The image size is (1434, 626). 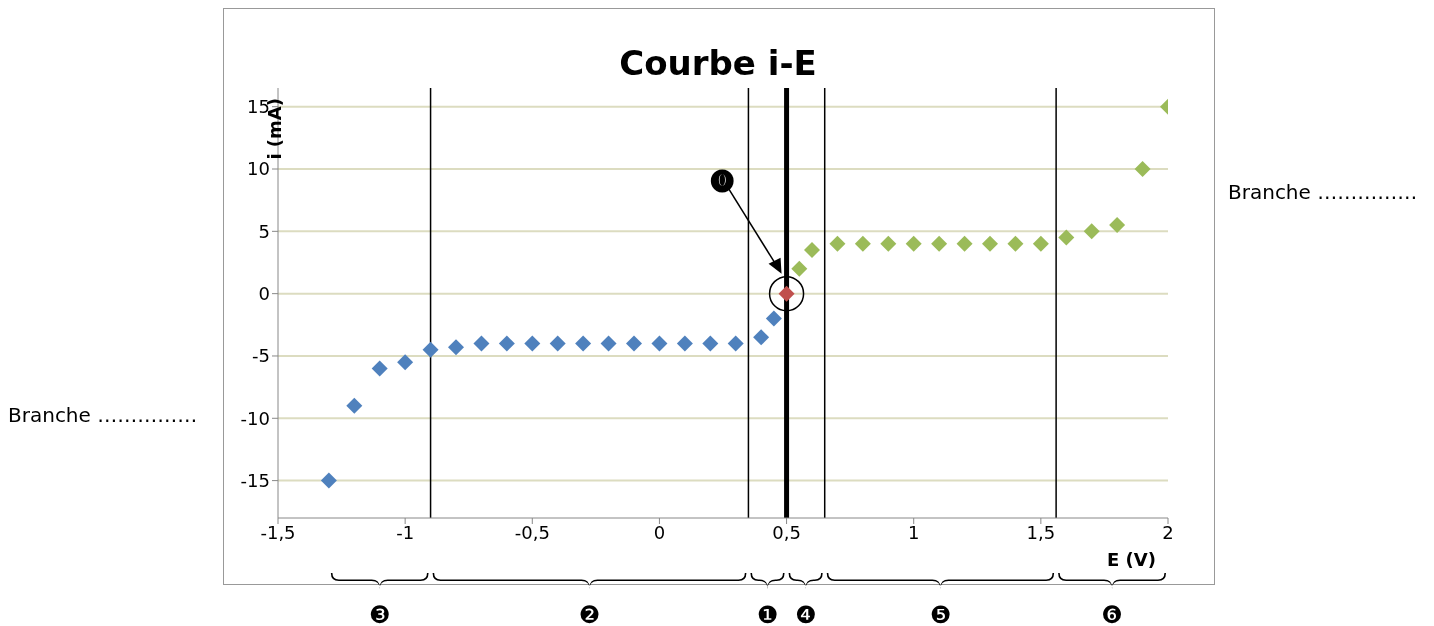 I want to click on x-tick-label: -1,5, so click(x=278, y=532).